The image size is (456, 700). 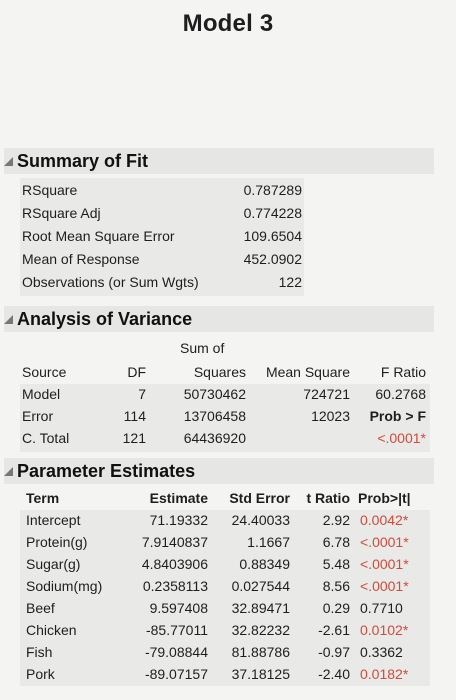 I want to click on param-t-ratio: 0.29, so click(x=336, y=608).